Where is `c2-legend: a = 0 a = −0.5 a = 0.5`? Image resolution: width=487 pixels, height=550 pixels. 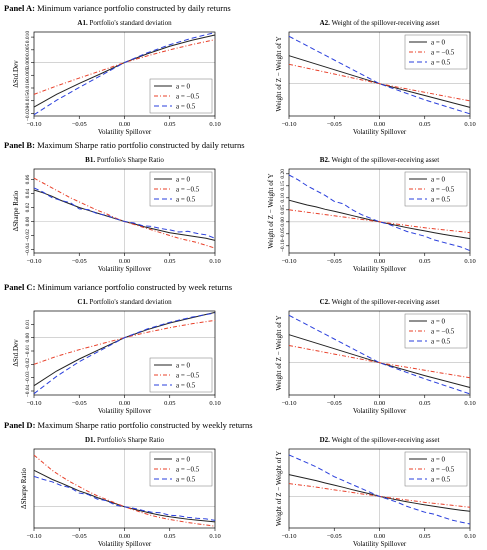
c2-legend: a = 0 a = −0.5 a = 0.5 is located at coordinates (436, 331).